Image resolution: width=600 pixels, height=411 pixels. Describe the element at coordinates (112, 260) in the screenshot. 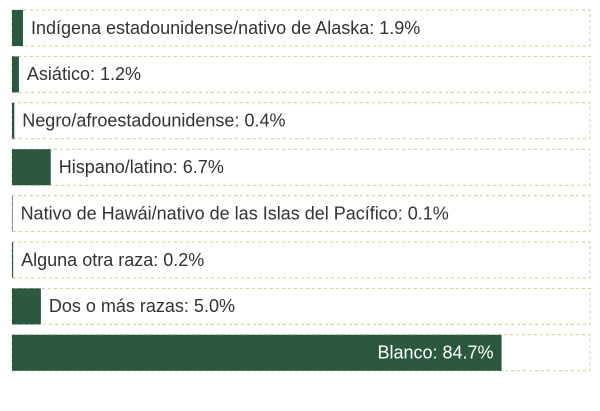

I see `bar-label: Alguna otra raza: 0.2%` at that location.